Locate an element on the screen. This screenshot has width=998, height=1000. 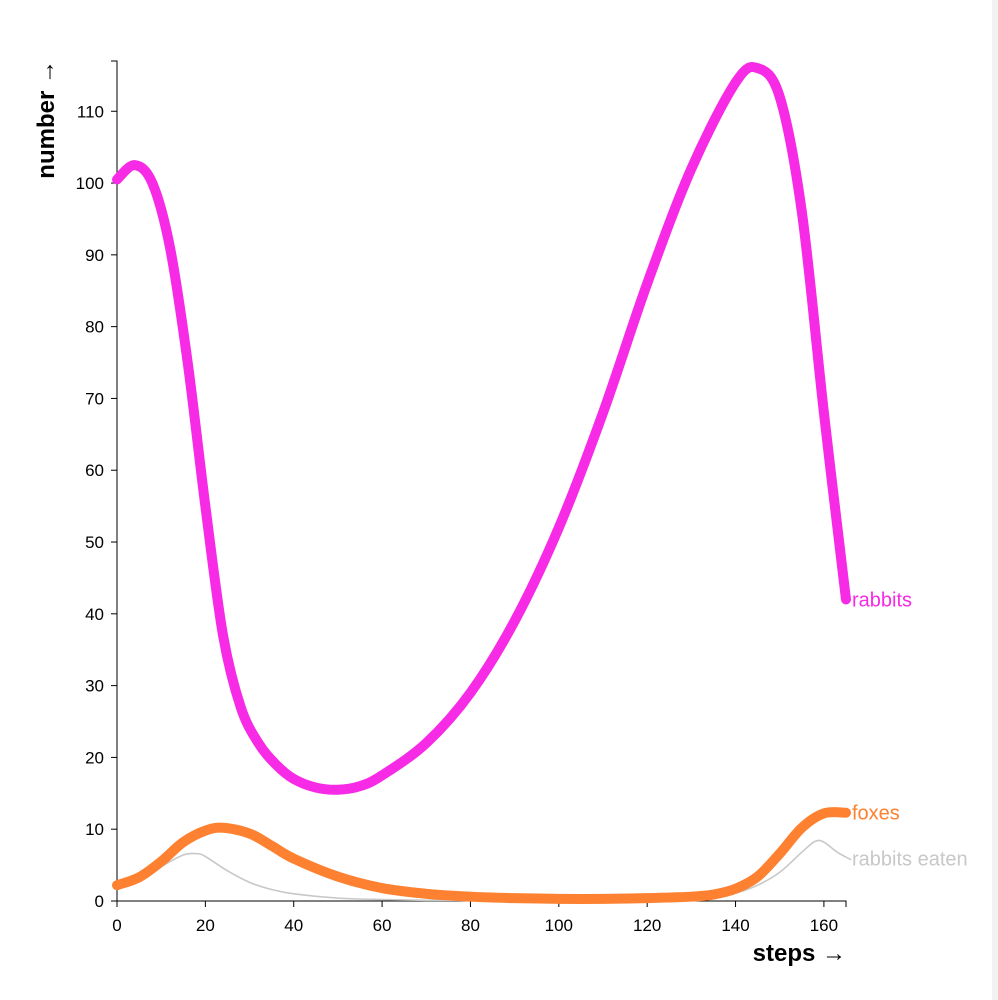
y-tick: 100 is located at coordinates (96, 183).